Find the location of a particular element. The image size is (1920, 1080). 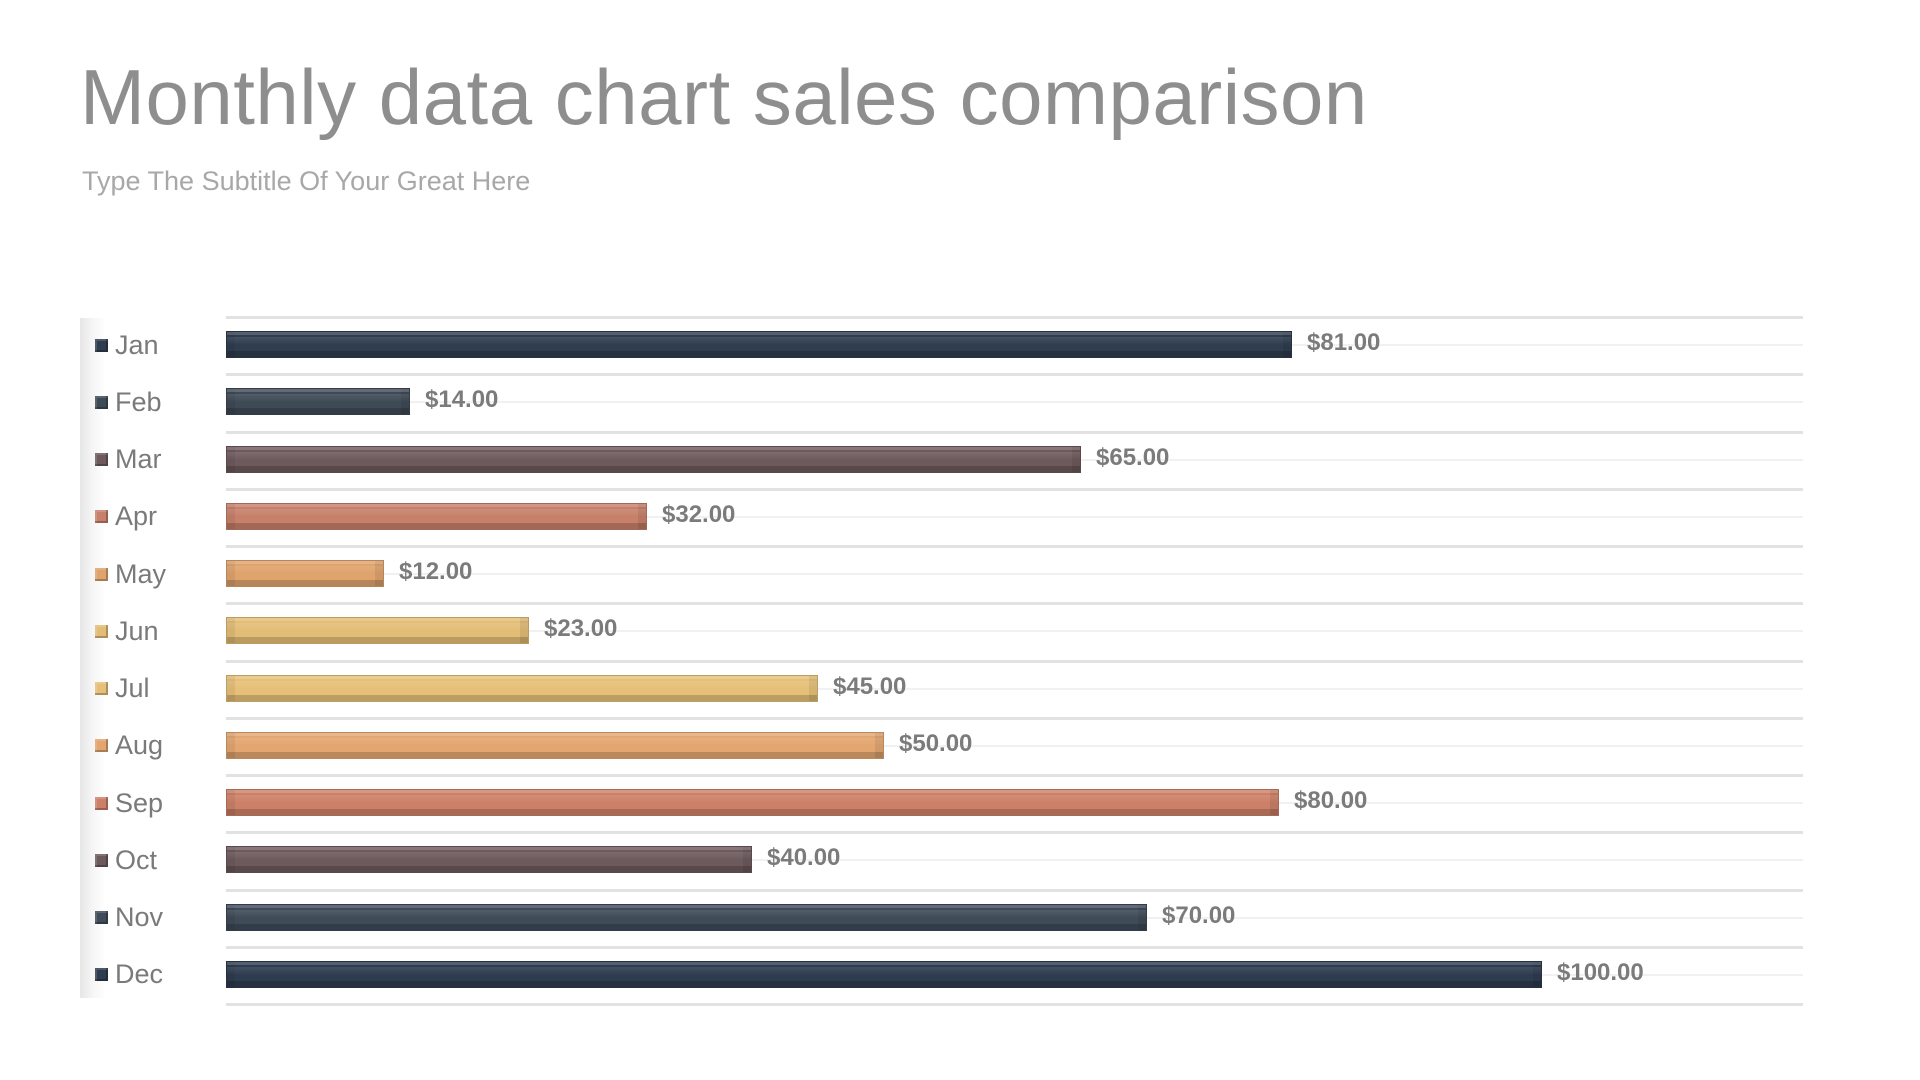

page-subtitle: Type The Subtitle Of Your Great Here is located at coordinates (306, 181).